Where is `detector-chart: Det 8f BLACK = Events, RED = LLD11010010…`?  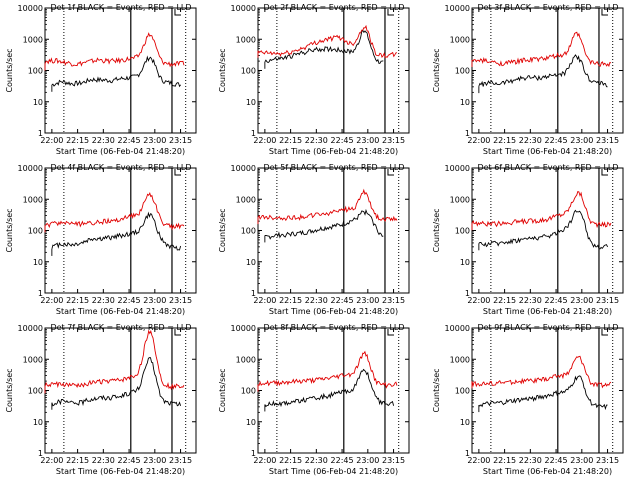 detector-chart: Det 8f BLACK = Events, RED = LLD11010010… is located at coordinates (314, 399).